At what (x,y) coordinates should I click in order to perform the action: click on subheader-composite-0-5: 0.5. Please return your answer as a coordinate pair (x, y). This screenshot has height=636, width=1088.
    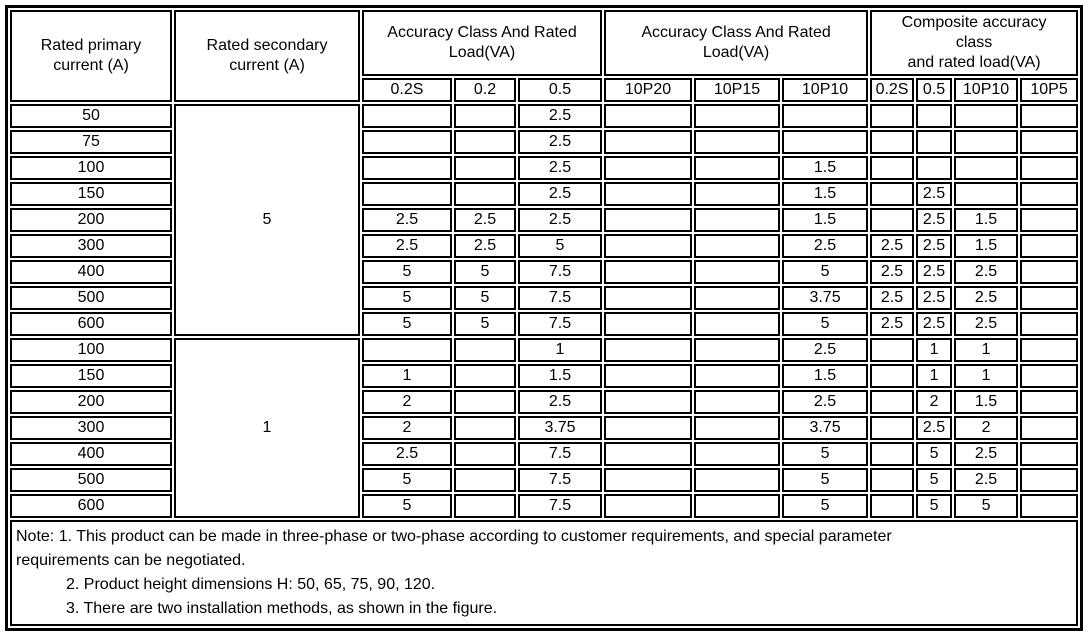
    Looking at the image, I should click on (934, 90).